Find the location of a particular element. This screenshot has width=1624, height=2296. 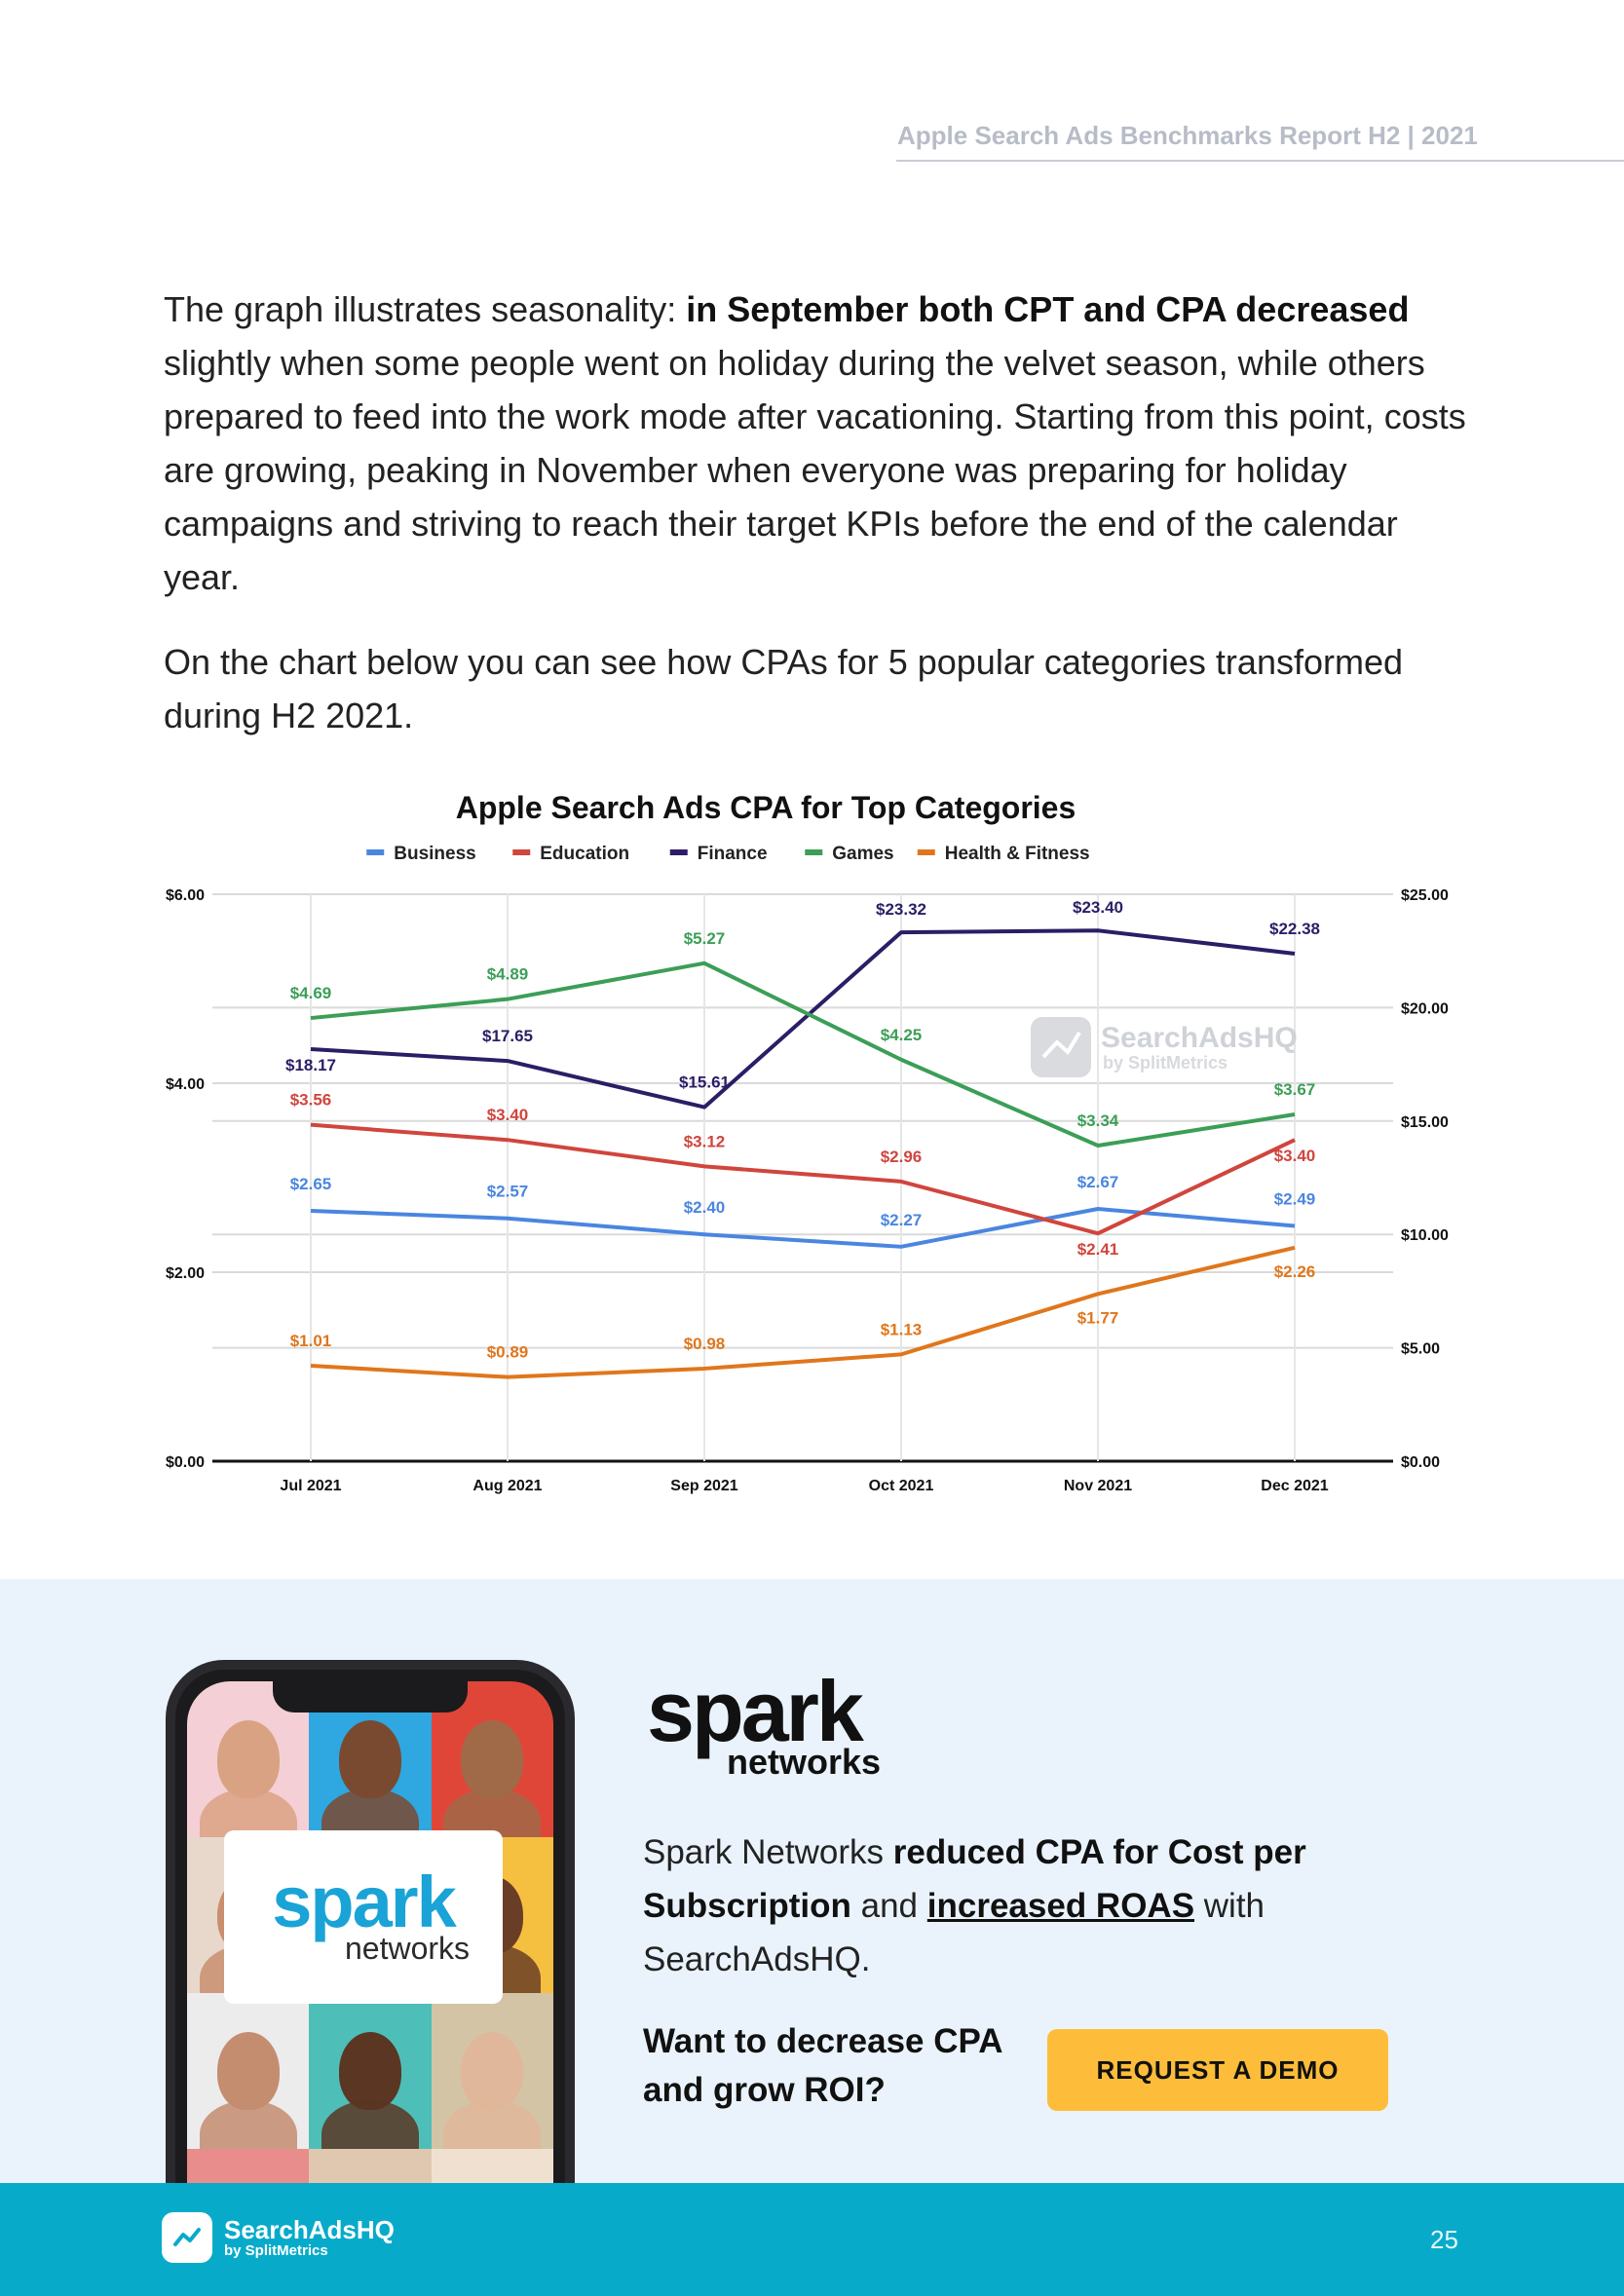

data-label-2-4: $23.40 is located at coordinates (1098, 907).